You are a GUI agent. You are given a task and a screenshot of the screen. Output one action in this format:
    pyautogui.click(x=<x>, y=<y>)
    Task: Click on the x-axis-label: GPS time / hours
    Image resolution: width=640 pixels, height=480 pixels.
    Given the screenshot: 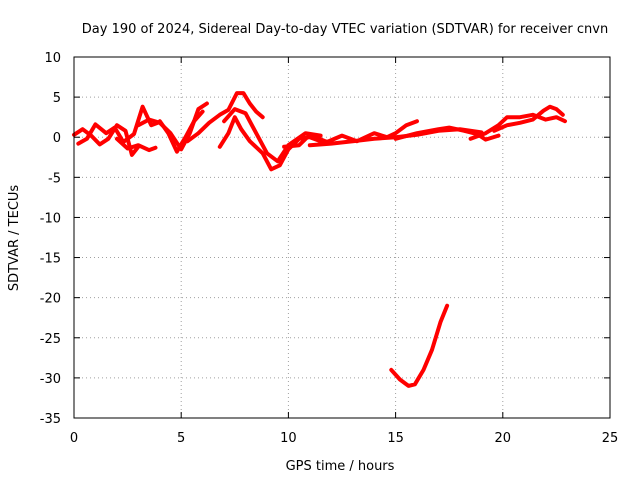 What is the action you would take?
    pyautogui.click(x=340, y=466)
    